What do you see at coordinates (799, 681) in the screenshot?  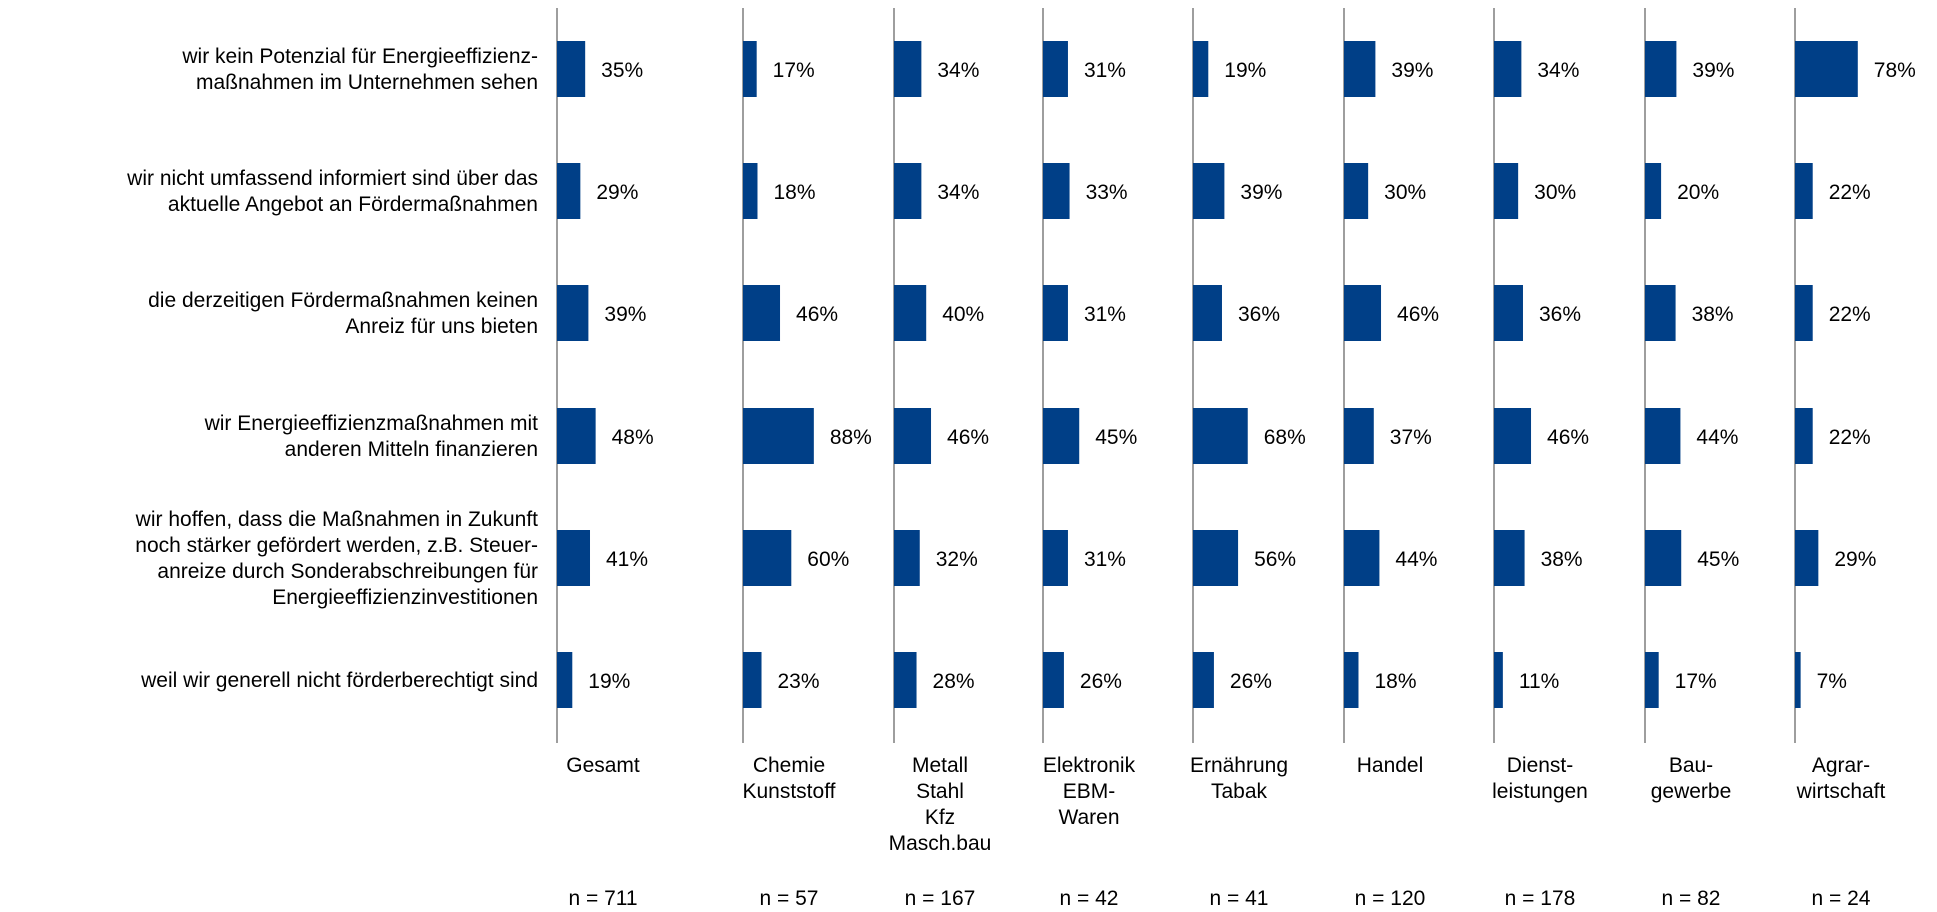 I see `data-label: 23%` at bounding box center [799, 681].